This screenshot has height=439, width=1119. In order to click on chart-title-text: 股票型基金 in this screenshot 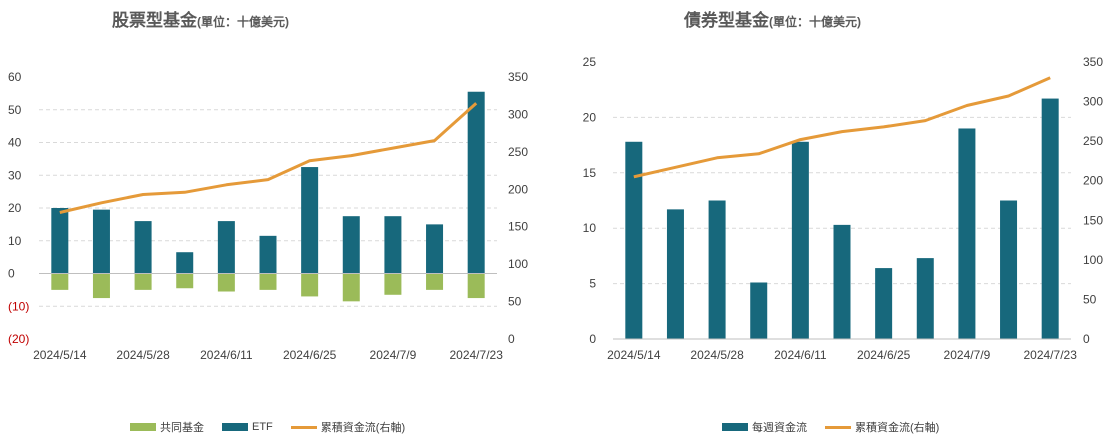, I will do `click(154, 20)`.